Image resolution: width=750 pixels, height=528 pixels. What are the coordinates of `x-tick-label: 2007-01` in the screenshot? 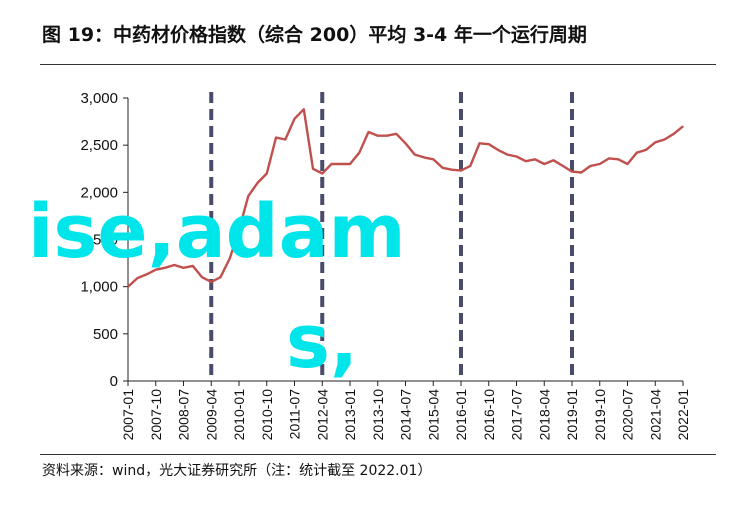 It's located at (128, 415).